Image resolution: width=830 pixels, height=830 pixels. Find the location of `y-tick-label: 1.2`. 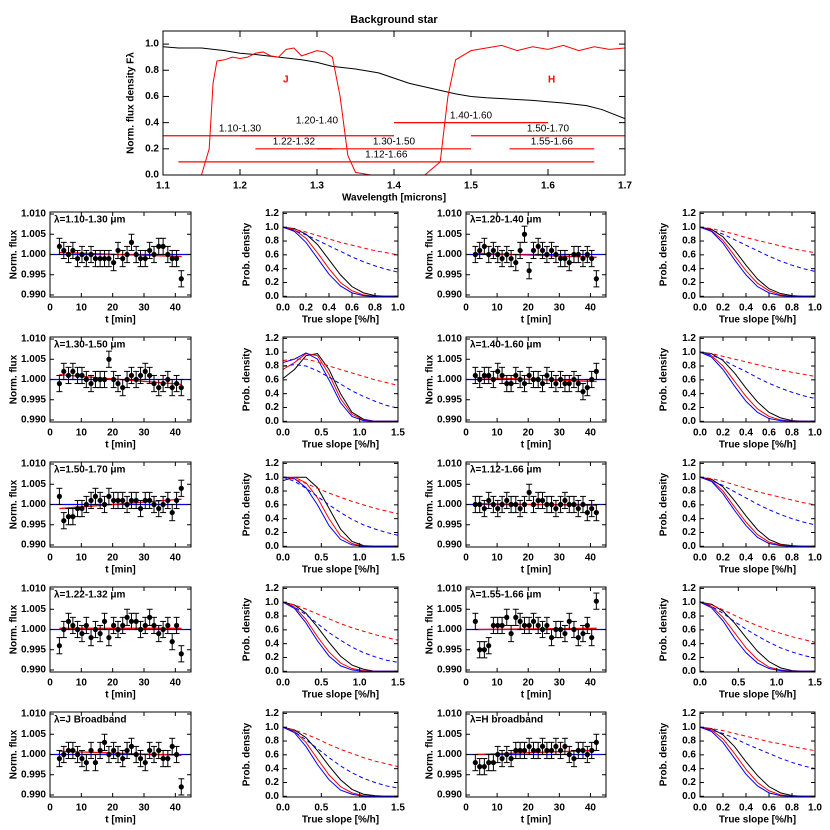

y-tick-label: 1.2 is located at coordinates (689, 713).